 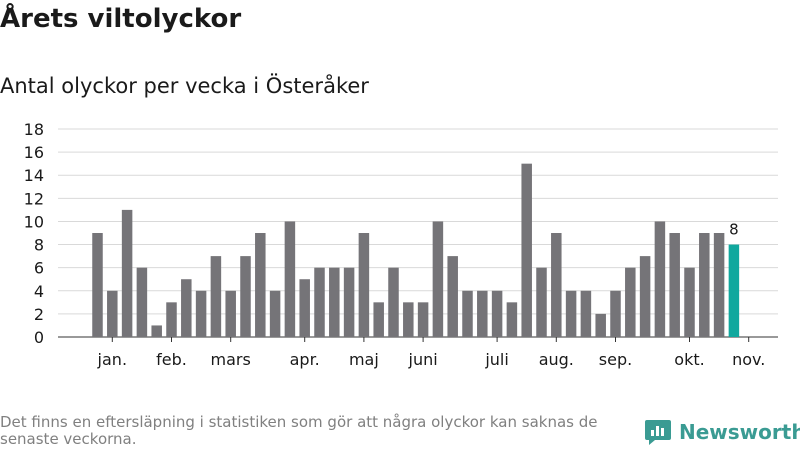 I want to click on y-axis-ticks: 0 2 4 6 8 10 12 14 16 18, so click(x=34, y=233).